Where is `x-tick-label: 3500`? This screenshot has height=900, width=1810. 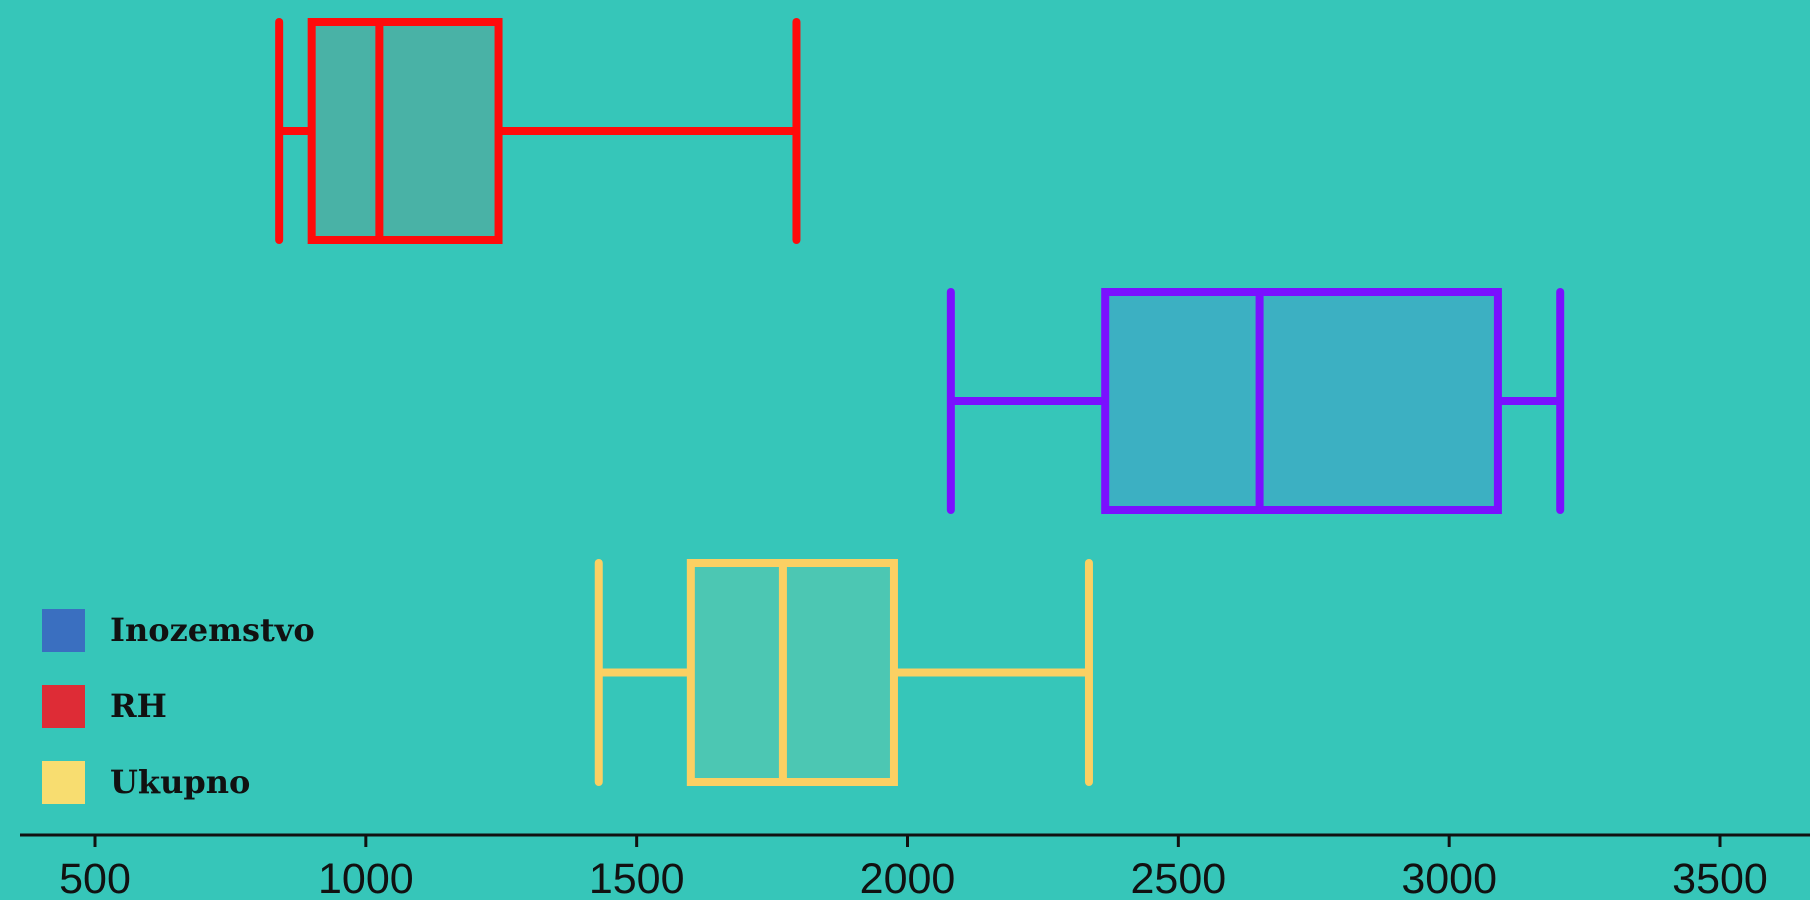 x-tick-label: 3500 is located at coordinates (1720, 877).